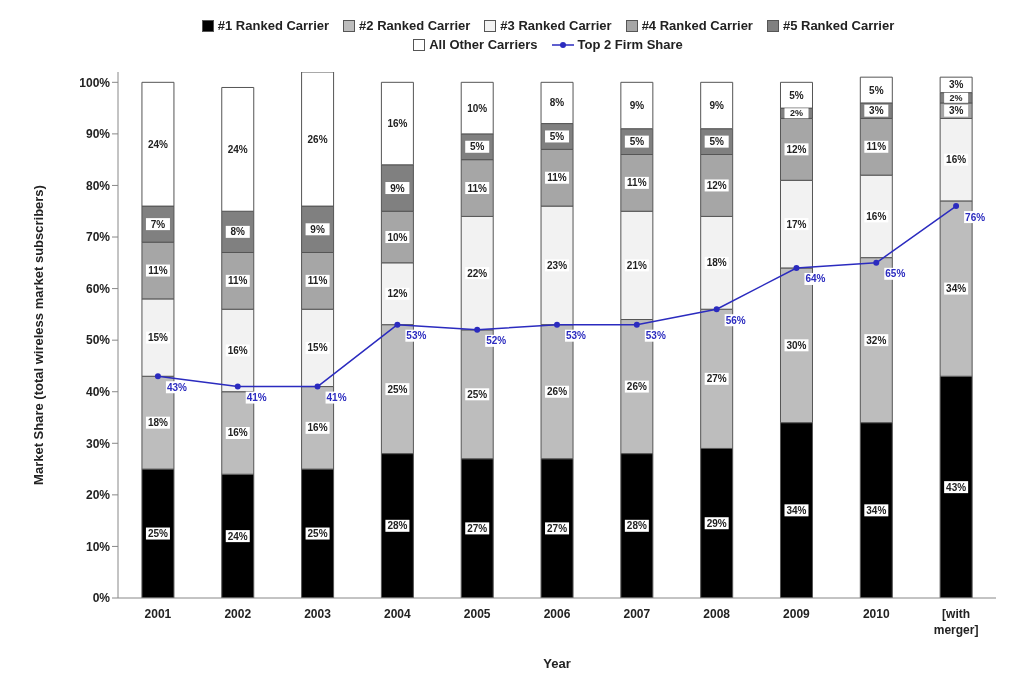  What do you see at coordinates (636, 265) in the screenshot?
I see `data-label: 21%` at bounding box center [636, 265].